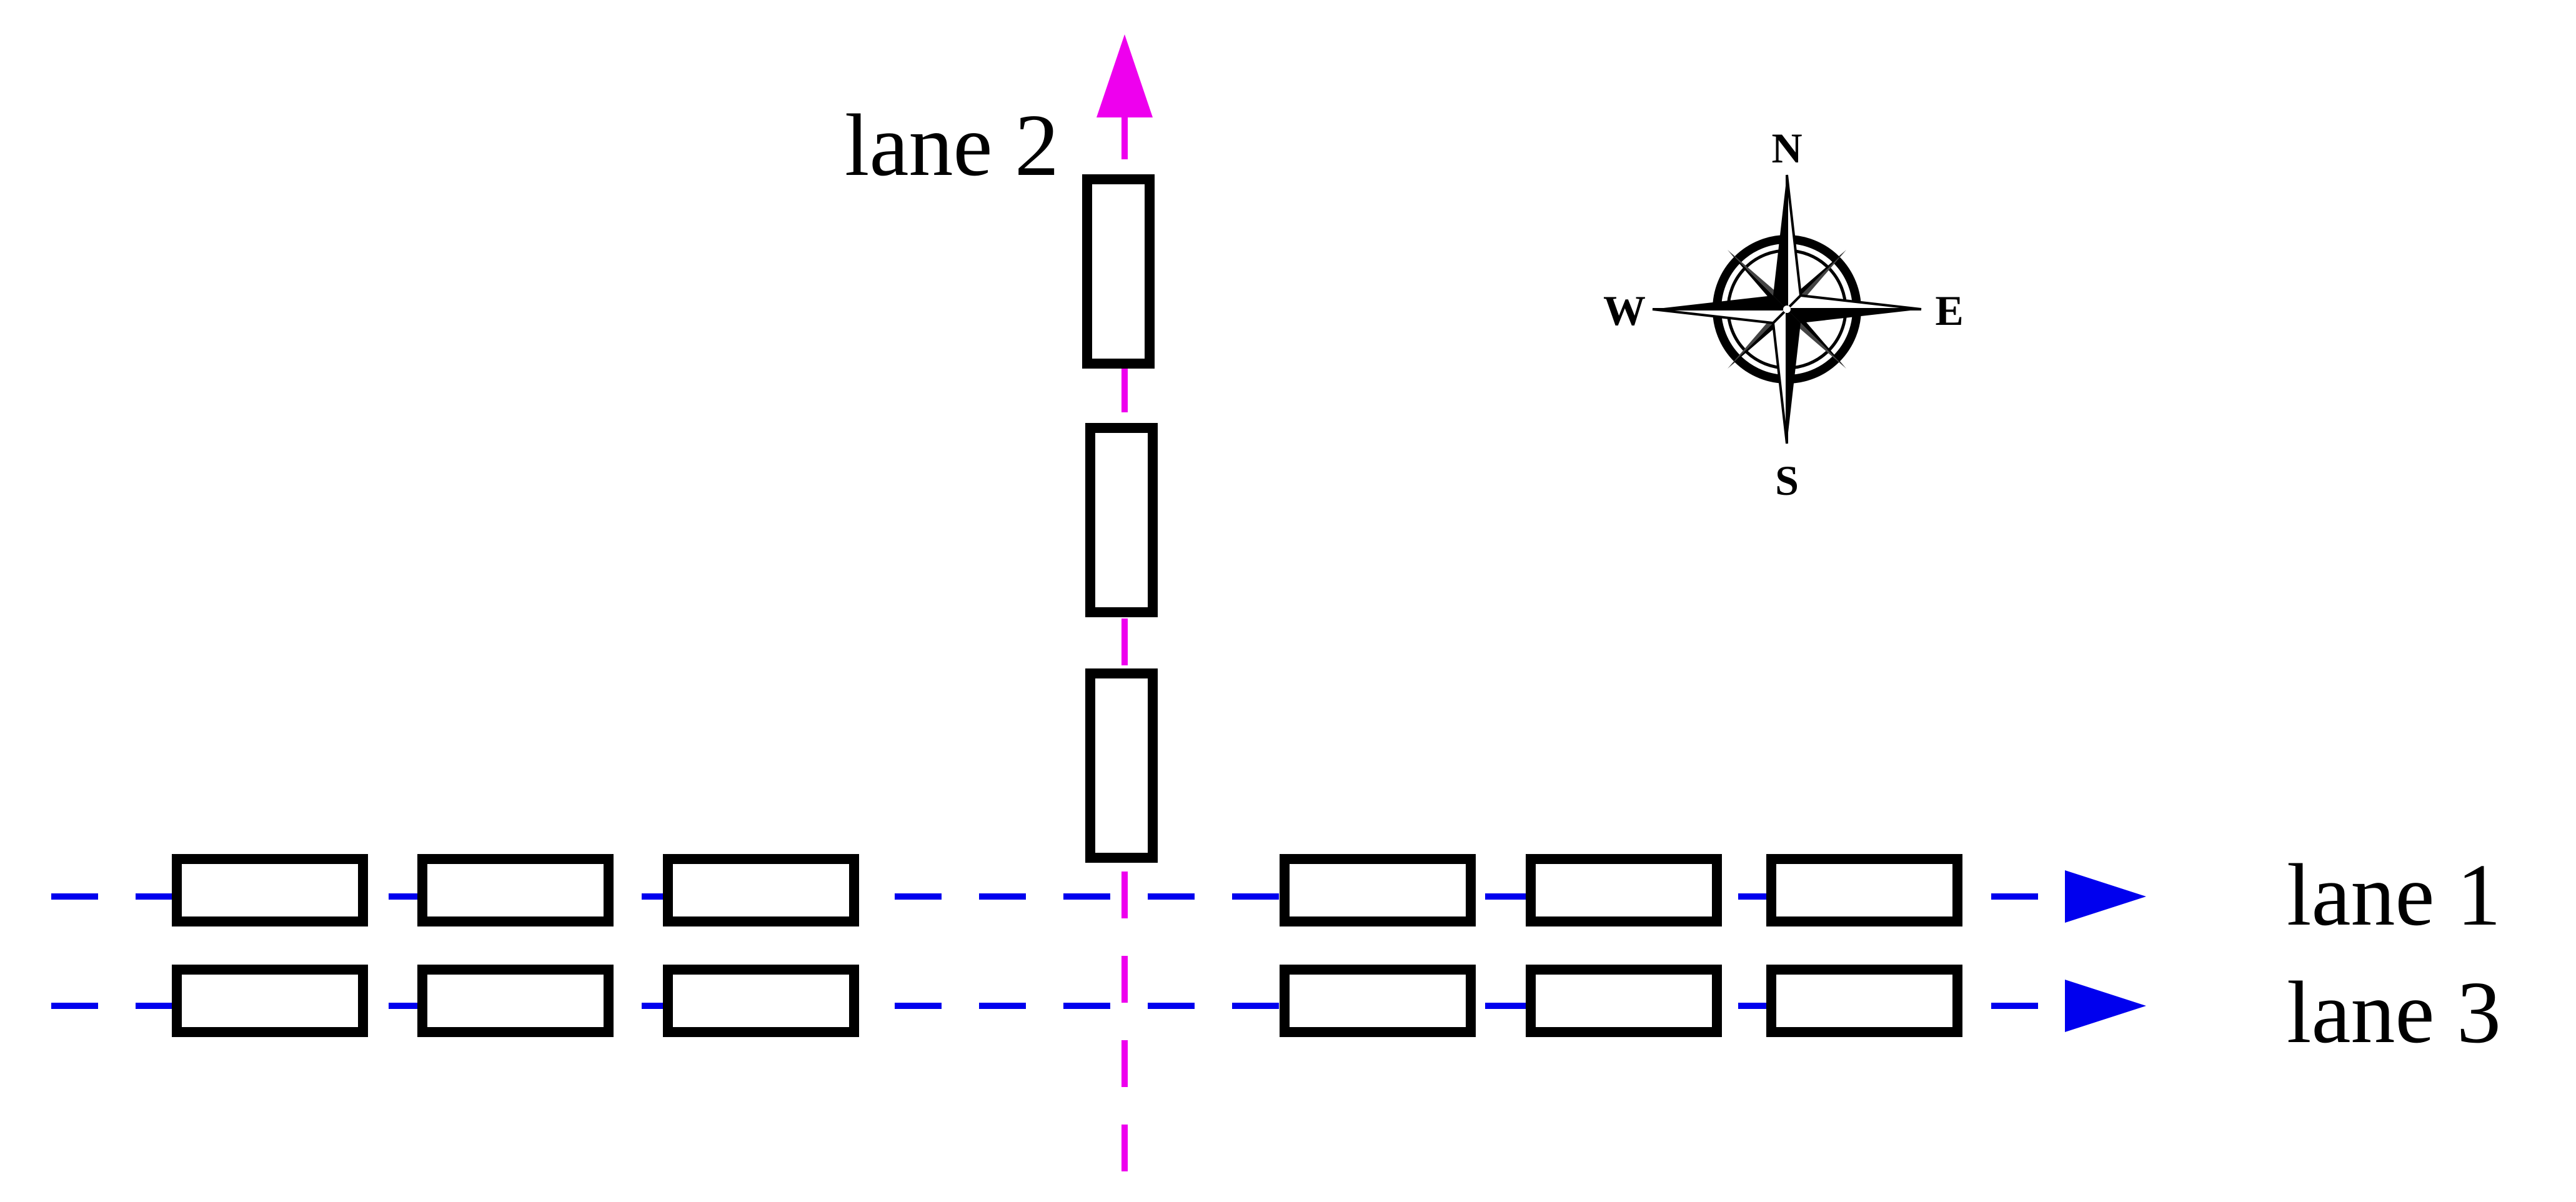 The width and height of the screenshot is (2576, 1202). Describe the element at coordinates (2105, 1006) in the screenshot. I see `lane-3-arrowhead` at that location.